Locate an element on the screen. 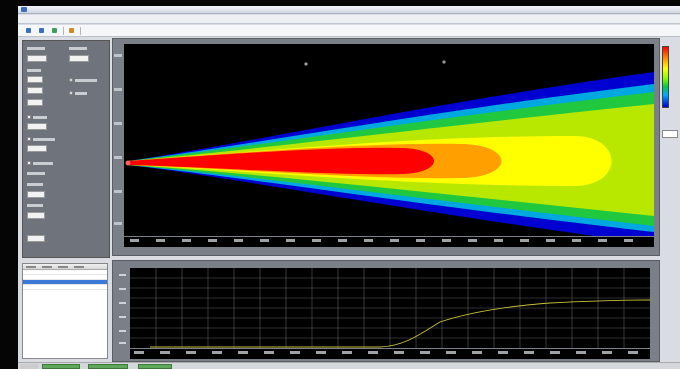  layer-list is located at coordinates (65, 311).